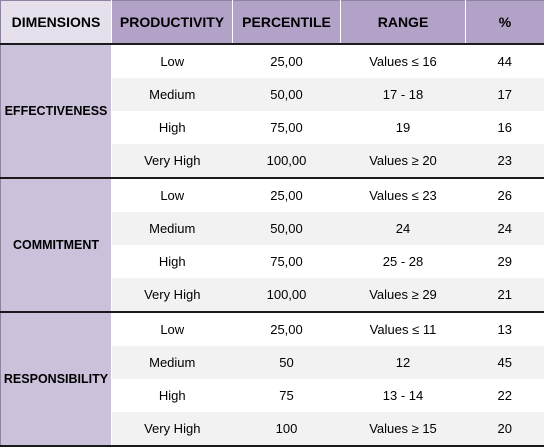 This screenshot has width=544, height=447. I want to click on percent-cell: 29, so click(505, 261).